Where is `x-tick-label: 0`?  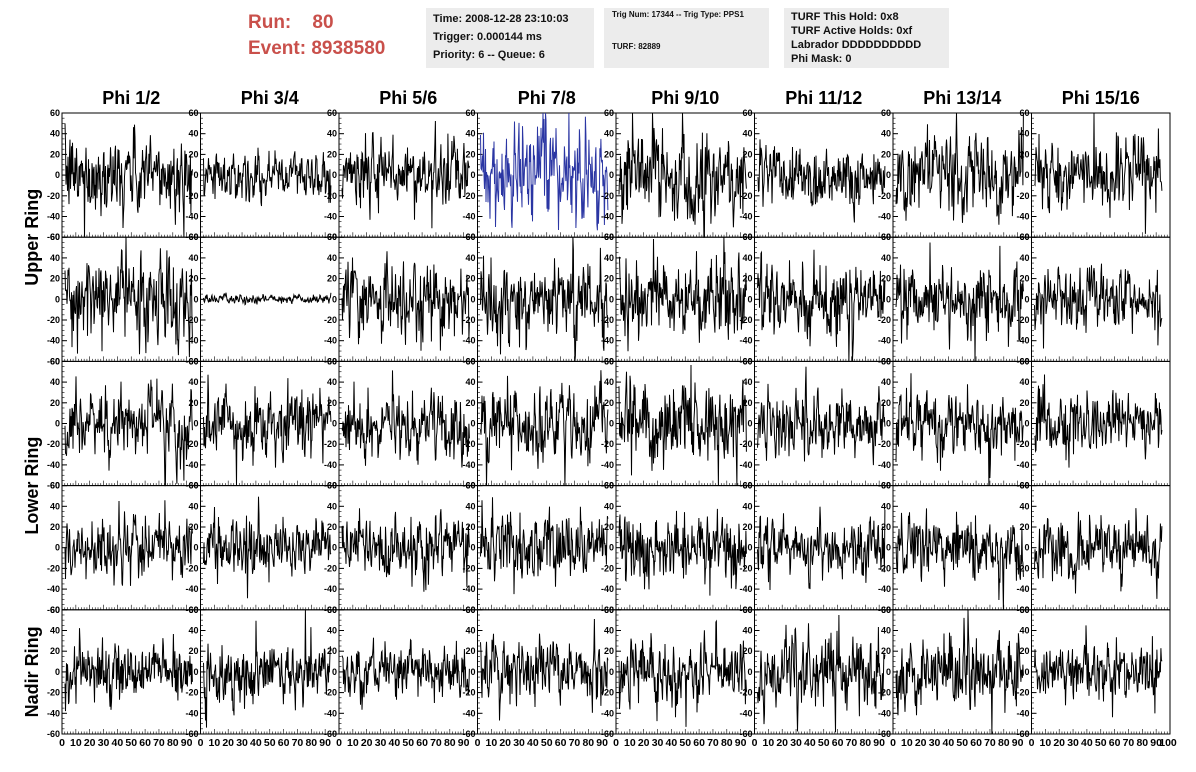
x-tick-label: 0 is located at coordinates (755, 743).